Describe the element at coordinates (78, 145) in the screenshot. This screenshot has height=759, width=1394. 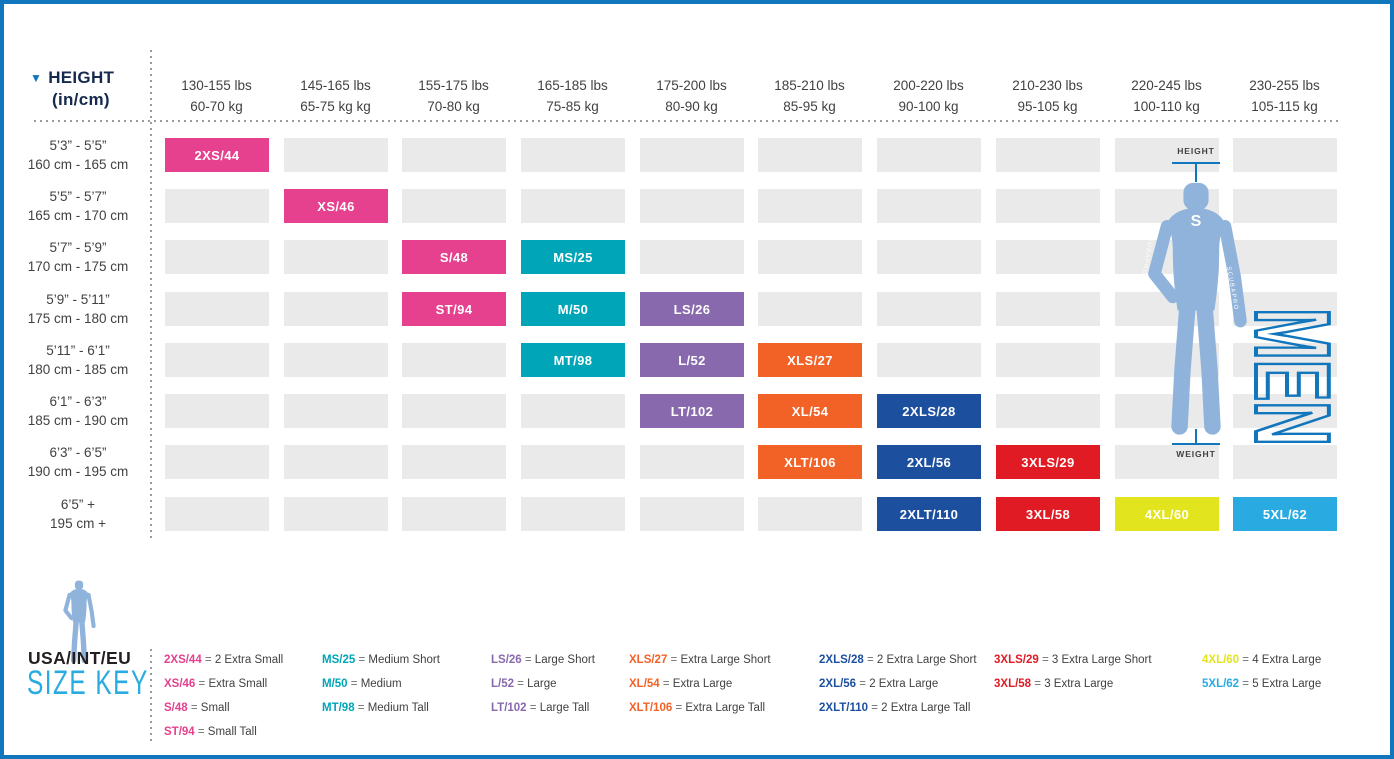
I see `height-ft-in: 5’3” - 5’5”` at that location.